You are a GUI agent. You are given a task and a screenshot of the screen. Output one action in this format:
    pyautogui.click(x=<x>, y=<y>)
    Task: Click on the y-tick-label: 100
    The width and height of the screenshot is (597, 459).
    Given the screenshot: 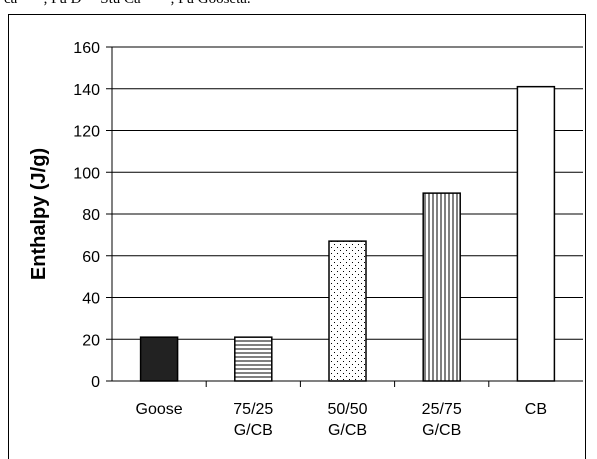 What is the action you would take?
    pyautogui.click(x=86, y=173)
    